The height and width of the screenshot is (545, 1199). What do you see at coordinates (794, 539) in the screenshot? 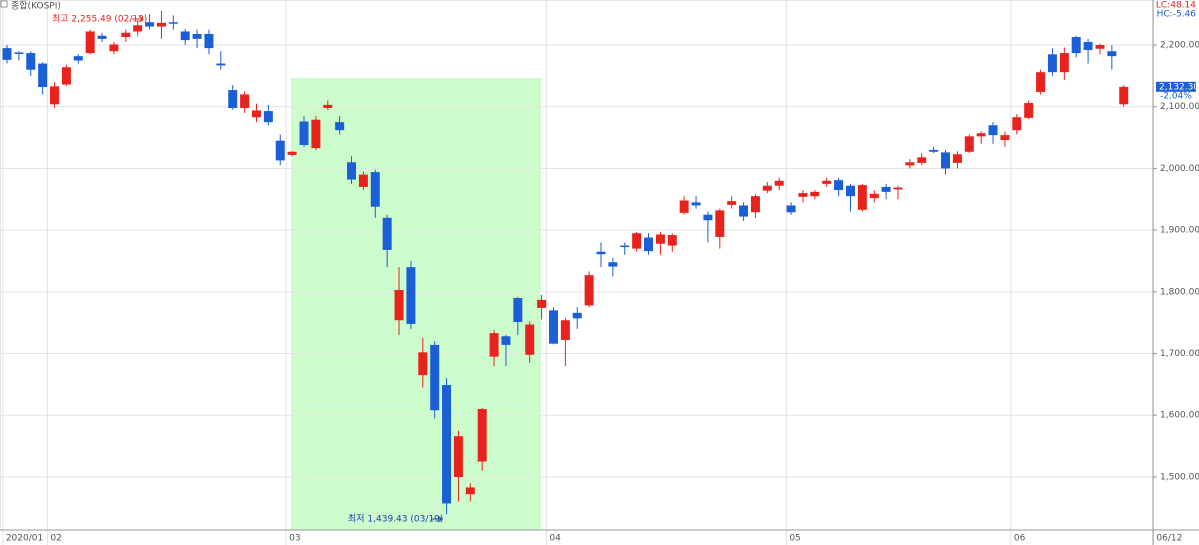
I see `x-tick-label: 05` at bounding box center [794, 539].